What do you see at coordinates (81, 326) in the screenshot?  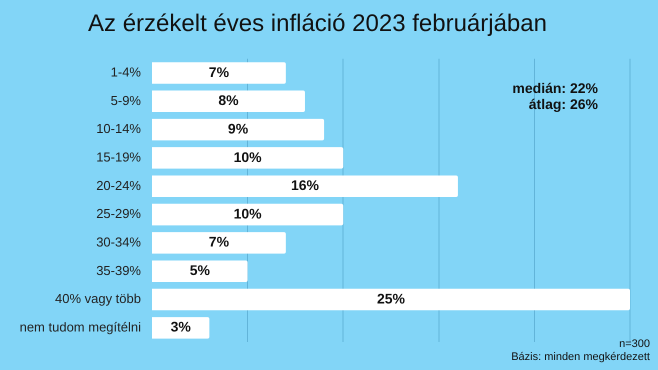 I see `y-tick-label: nem tudom megítélni` at bounding box center [81, 326].